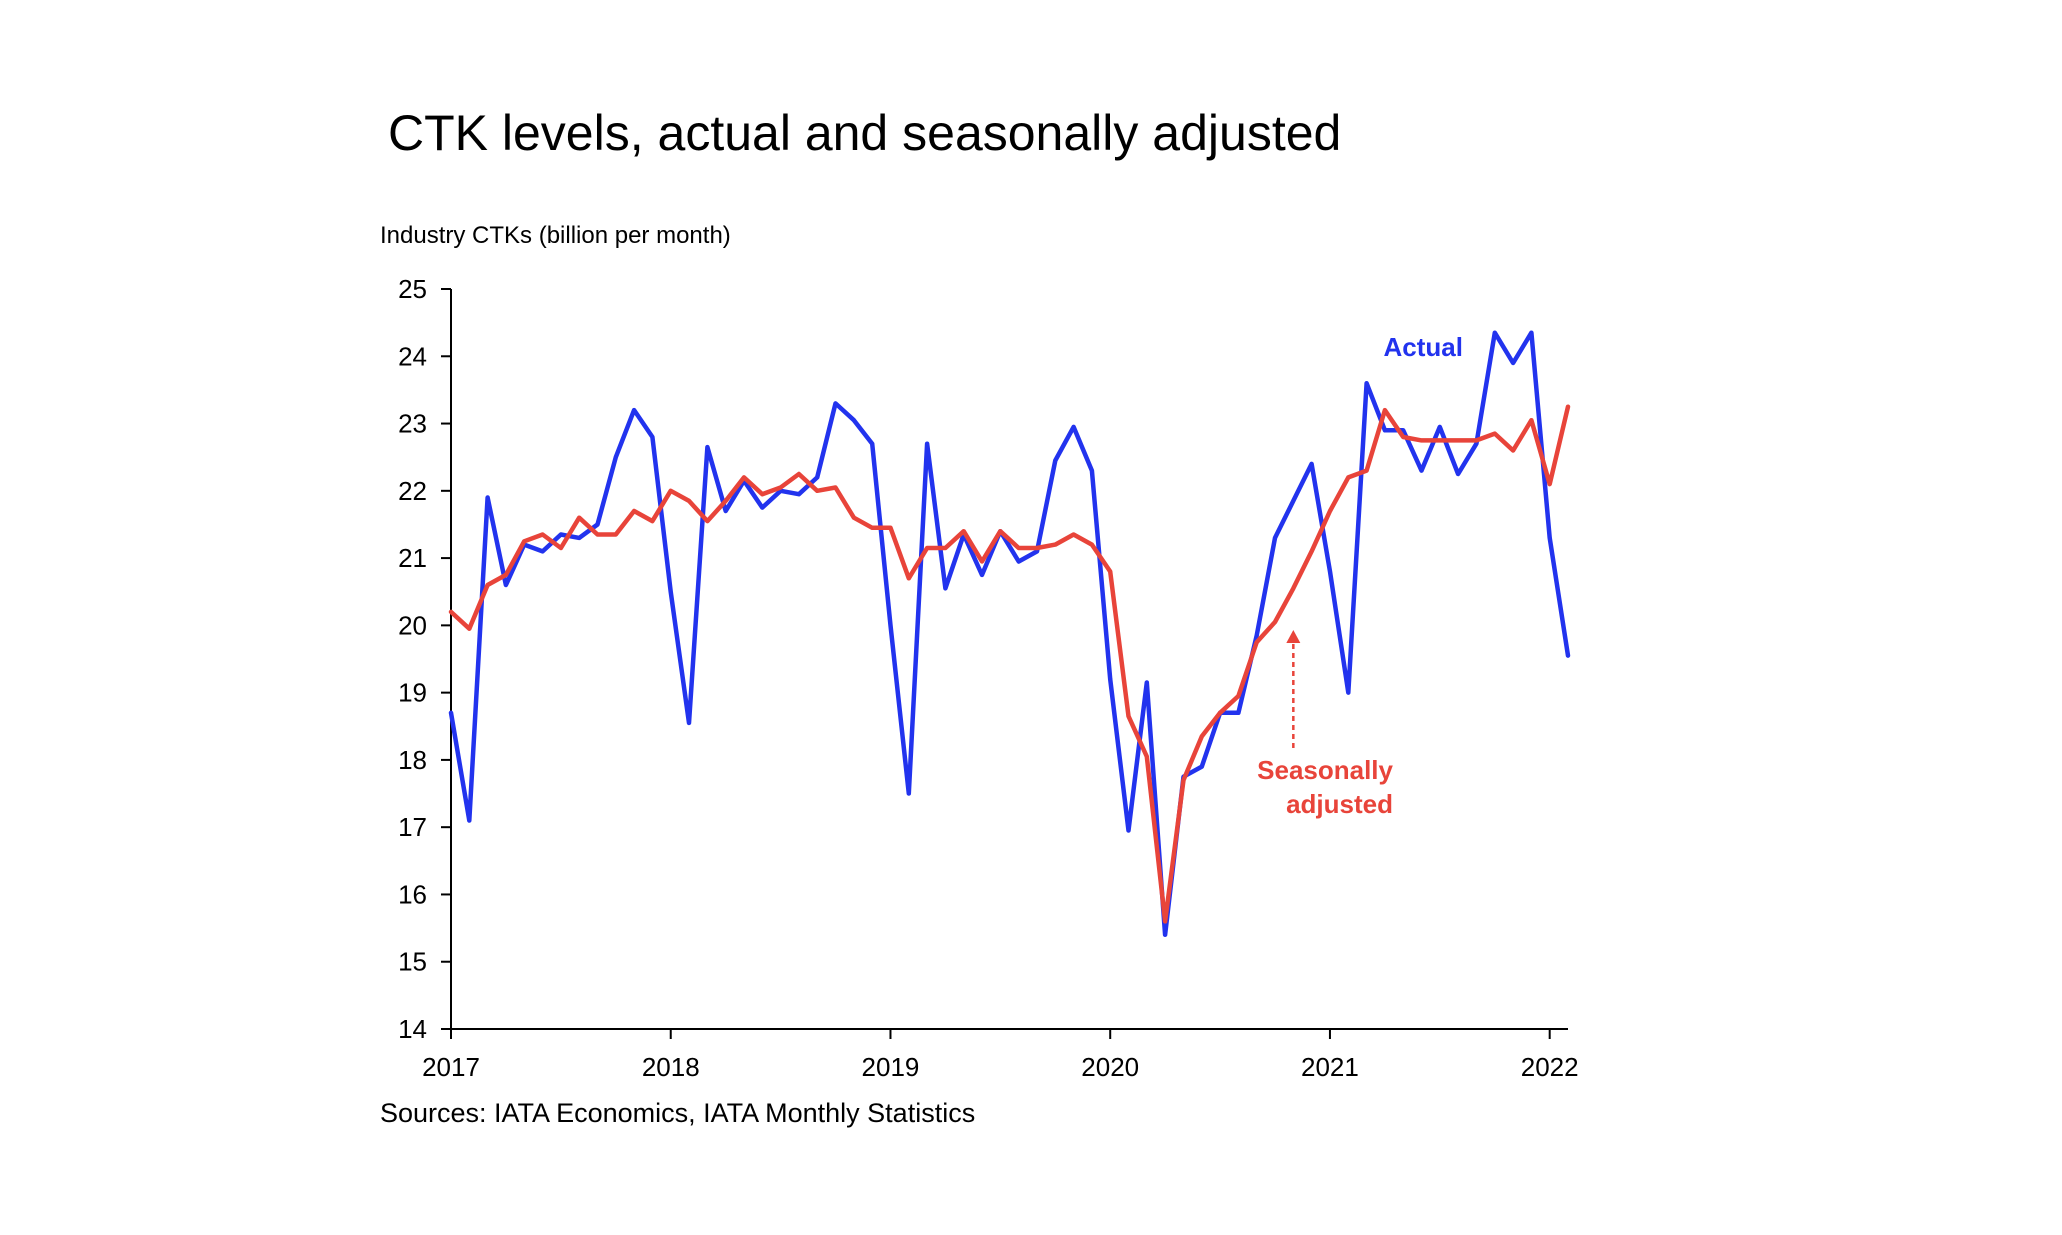 This screenshot has height=1235, width=2062. Describe the element at coordinates (412, 356) in the screenshot. I see `y-tick-label: 24` at that location.